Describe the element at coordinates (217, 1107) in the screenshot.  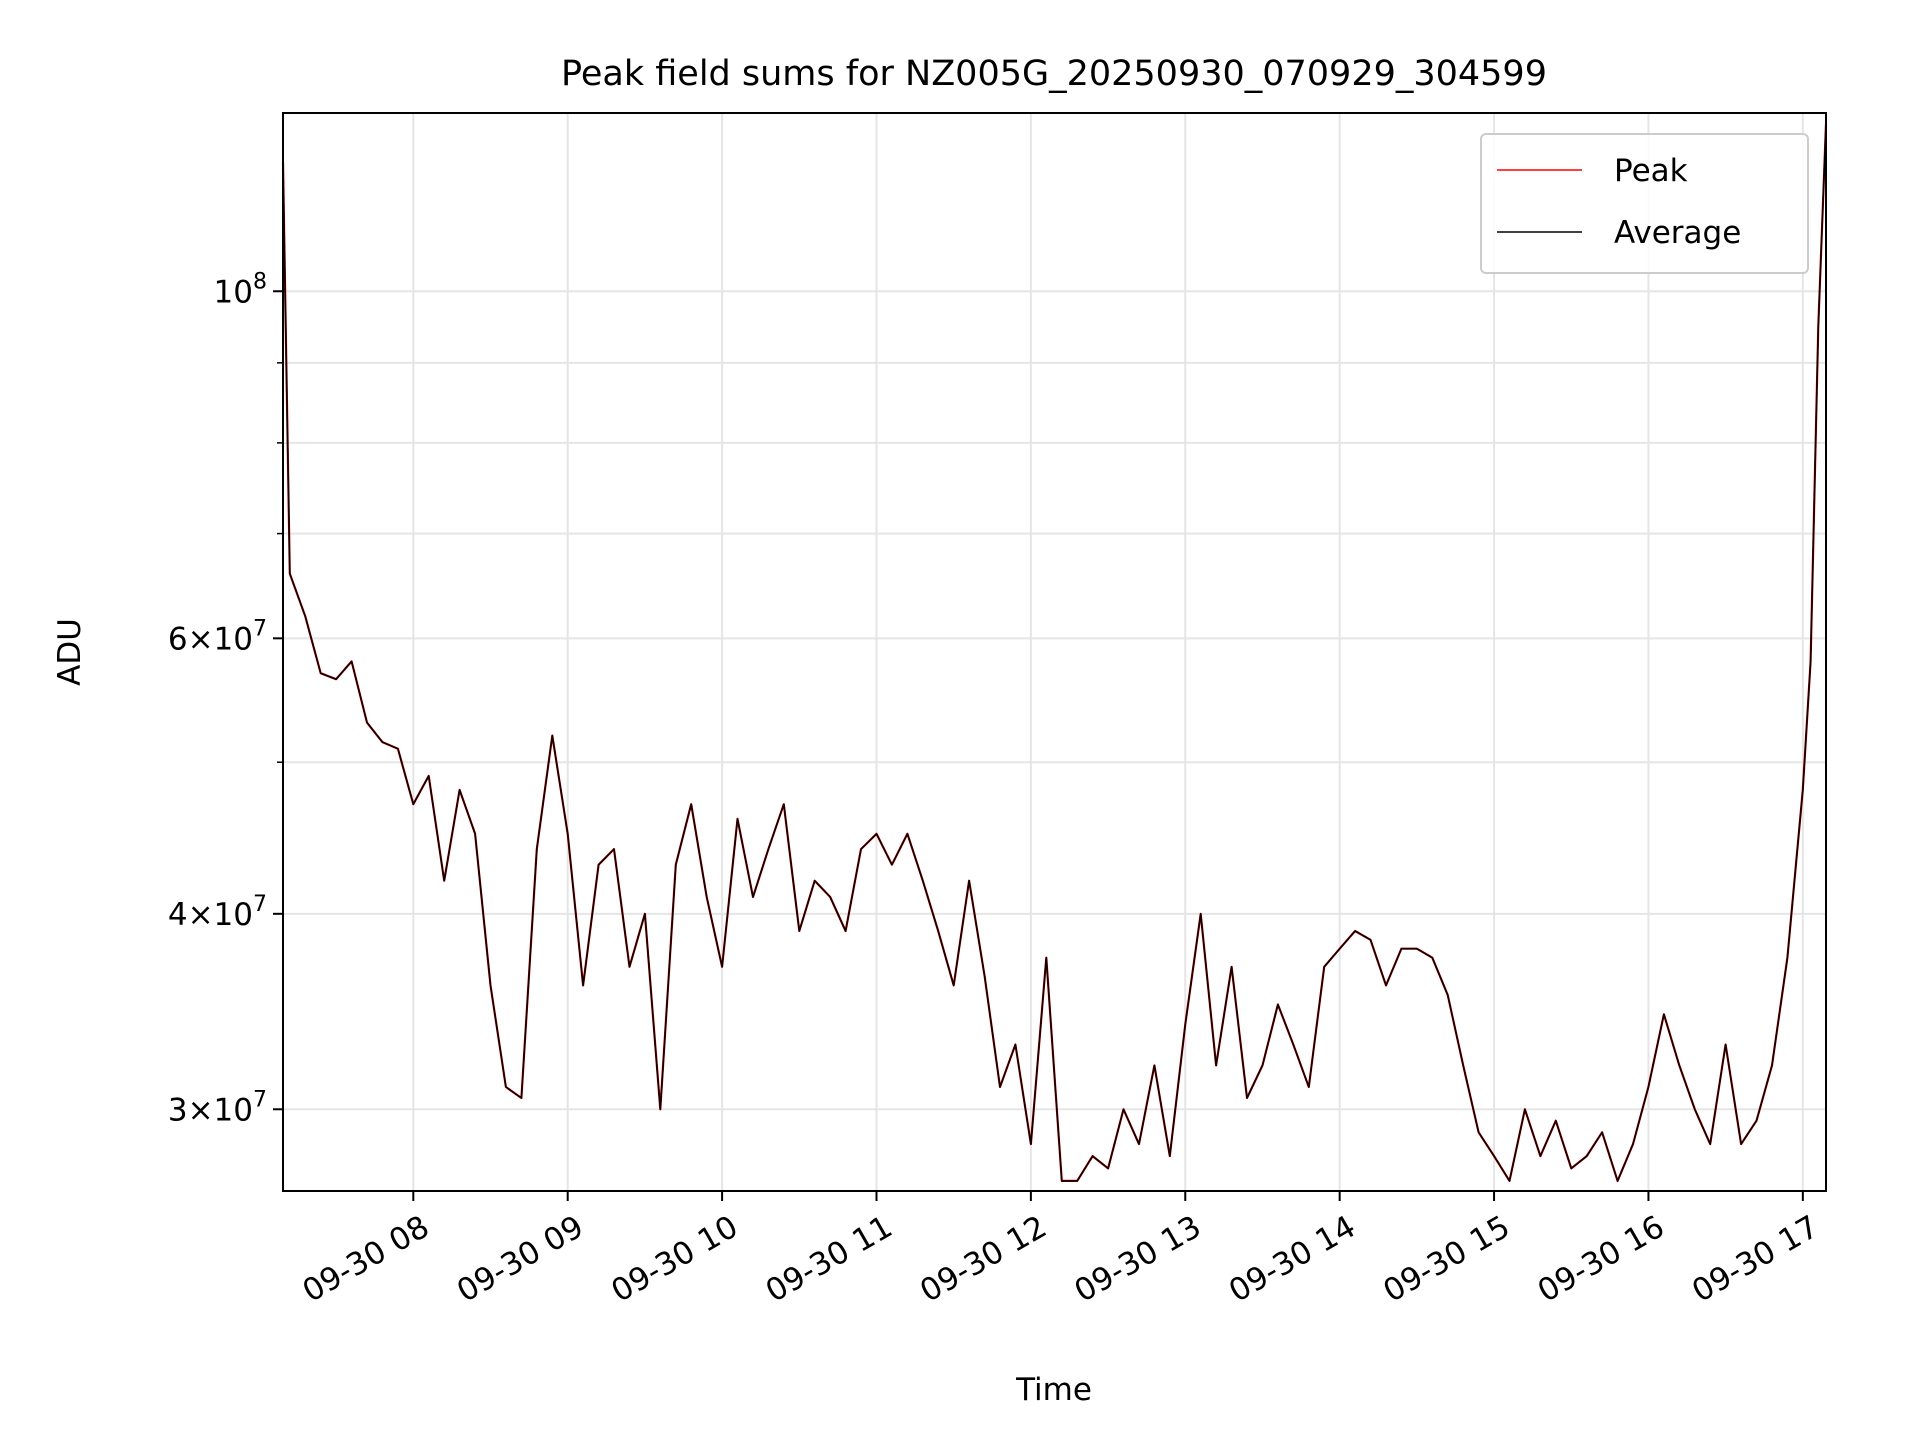
I see `y-tick-label: 3×107` at that location.